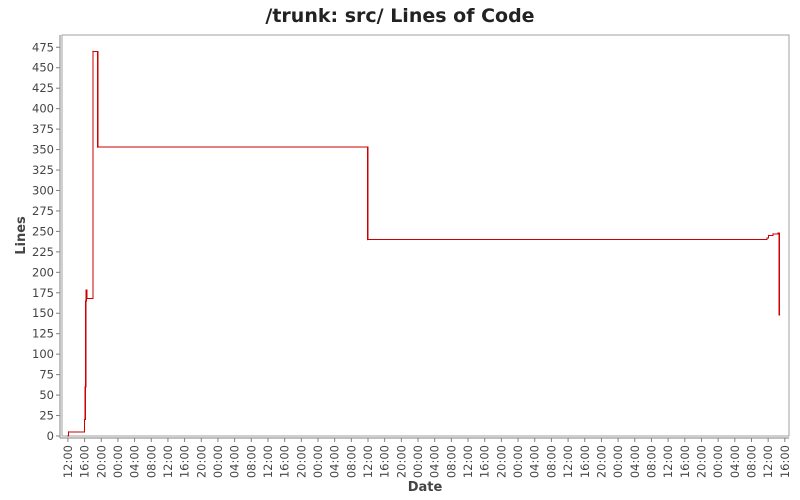  I want to click on y-tick-label: 175, so click(43, 293).